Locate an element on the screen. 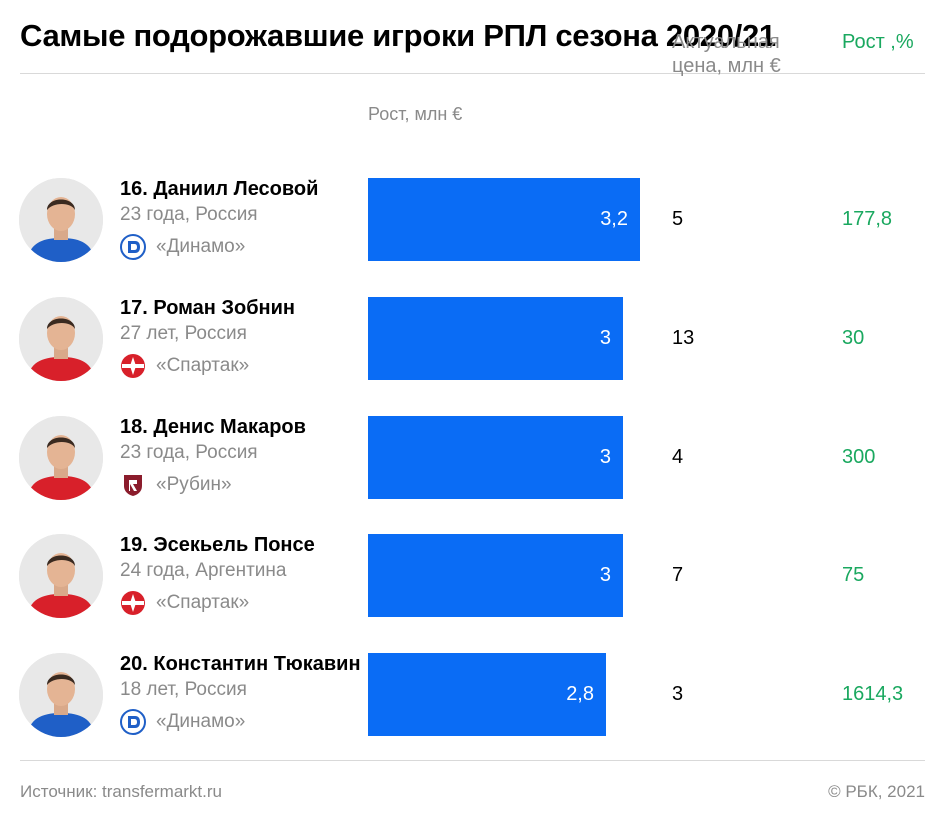 The image size is (945, 824). current-price: 7 is located at coordinates (678, 575).